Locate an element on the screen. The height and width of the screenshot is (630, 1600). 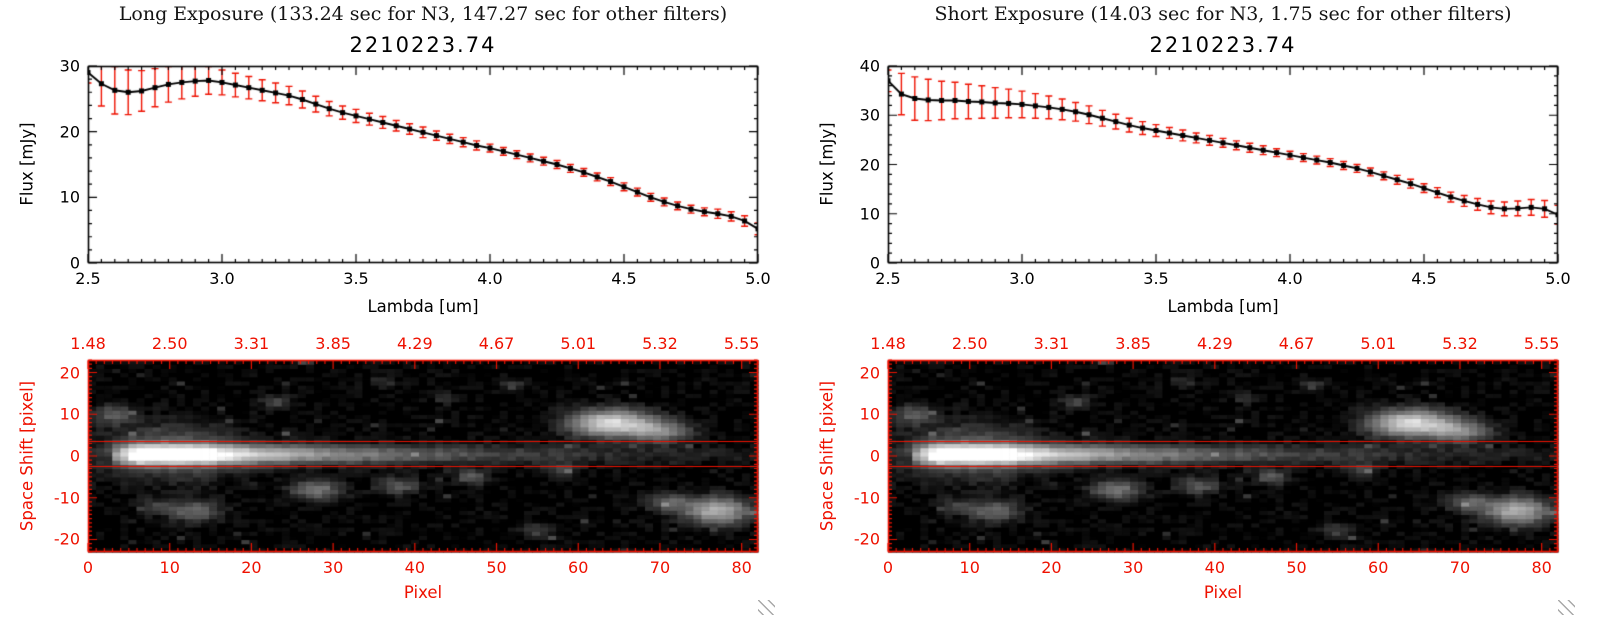
spectrum-xlabel-short: Lambda [um] is located at coordinates (1223, 306).